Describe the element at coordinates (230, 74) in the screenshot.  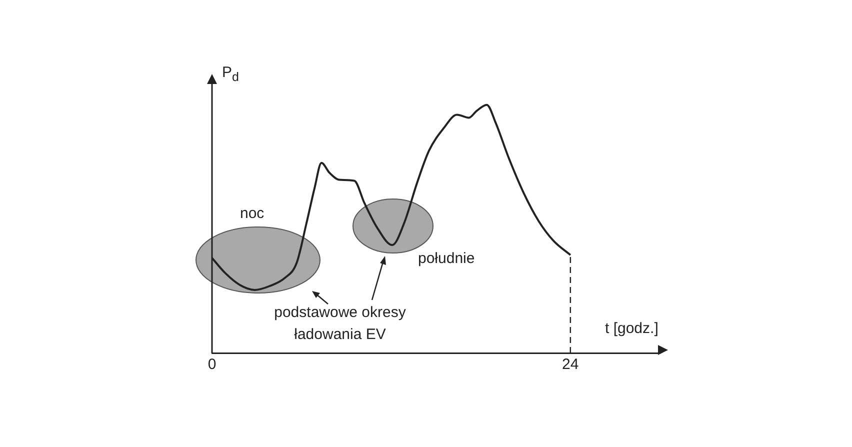
I see `y-axis-title: P$_{d}$` at that location.